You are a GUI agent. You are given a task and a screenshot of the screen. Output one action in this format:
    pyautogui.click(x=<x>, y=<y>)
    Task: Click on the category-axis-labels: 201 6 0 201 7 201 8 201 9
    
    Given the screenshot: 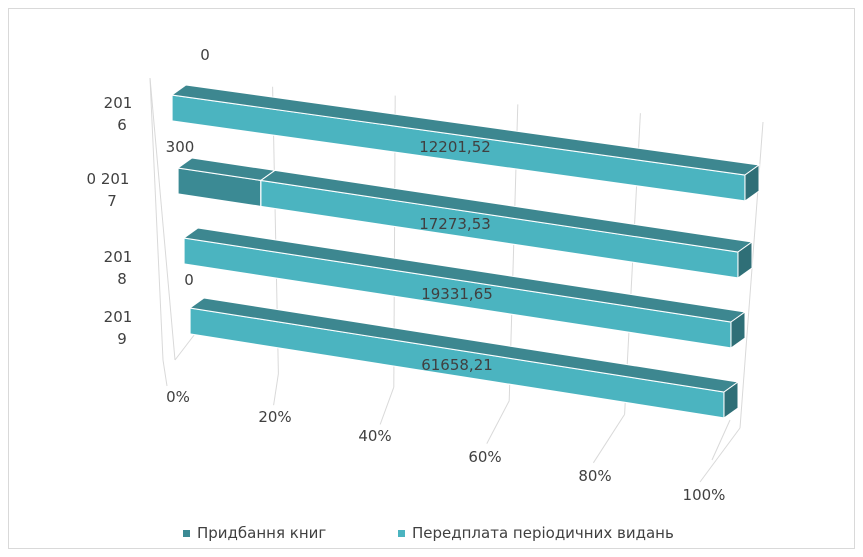 What is the action you would take?
    pyautogui.click(x=110, y=221)
    